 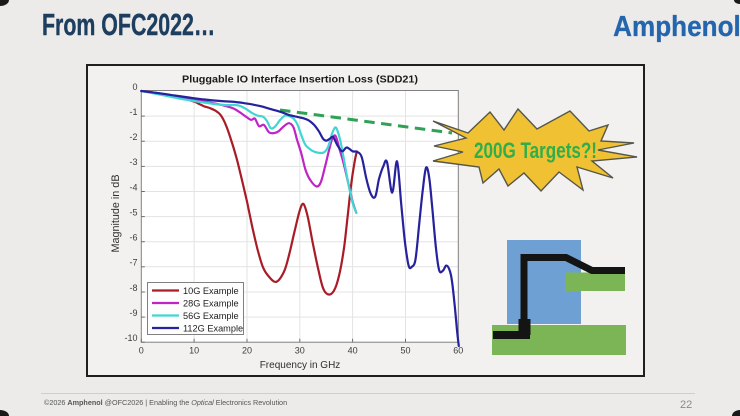 What do you see at coordinates (211, 316) in the screenshot?
I see `svg-text: 56G Example` at bounding box center [211, 316].